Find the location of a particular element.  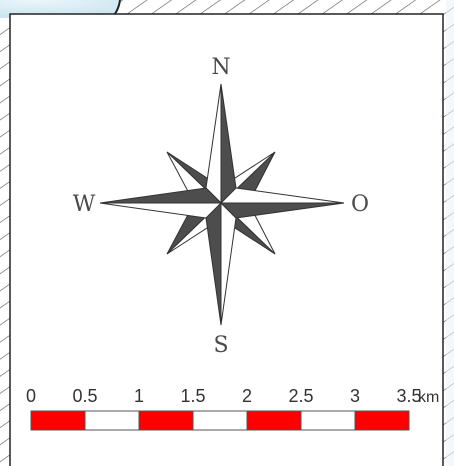

scale-bar-tick-label: 3 is located at coordinates (355, 396).